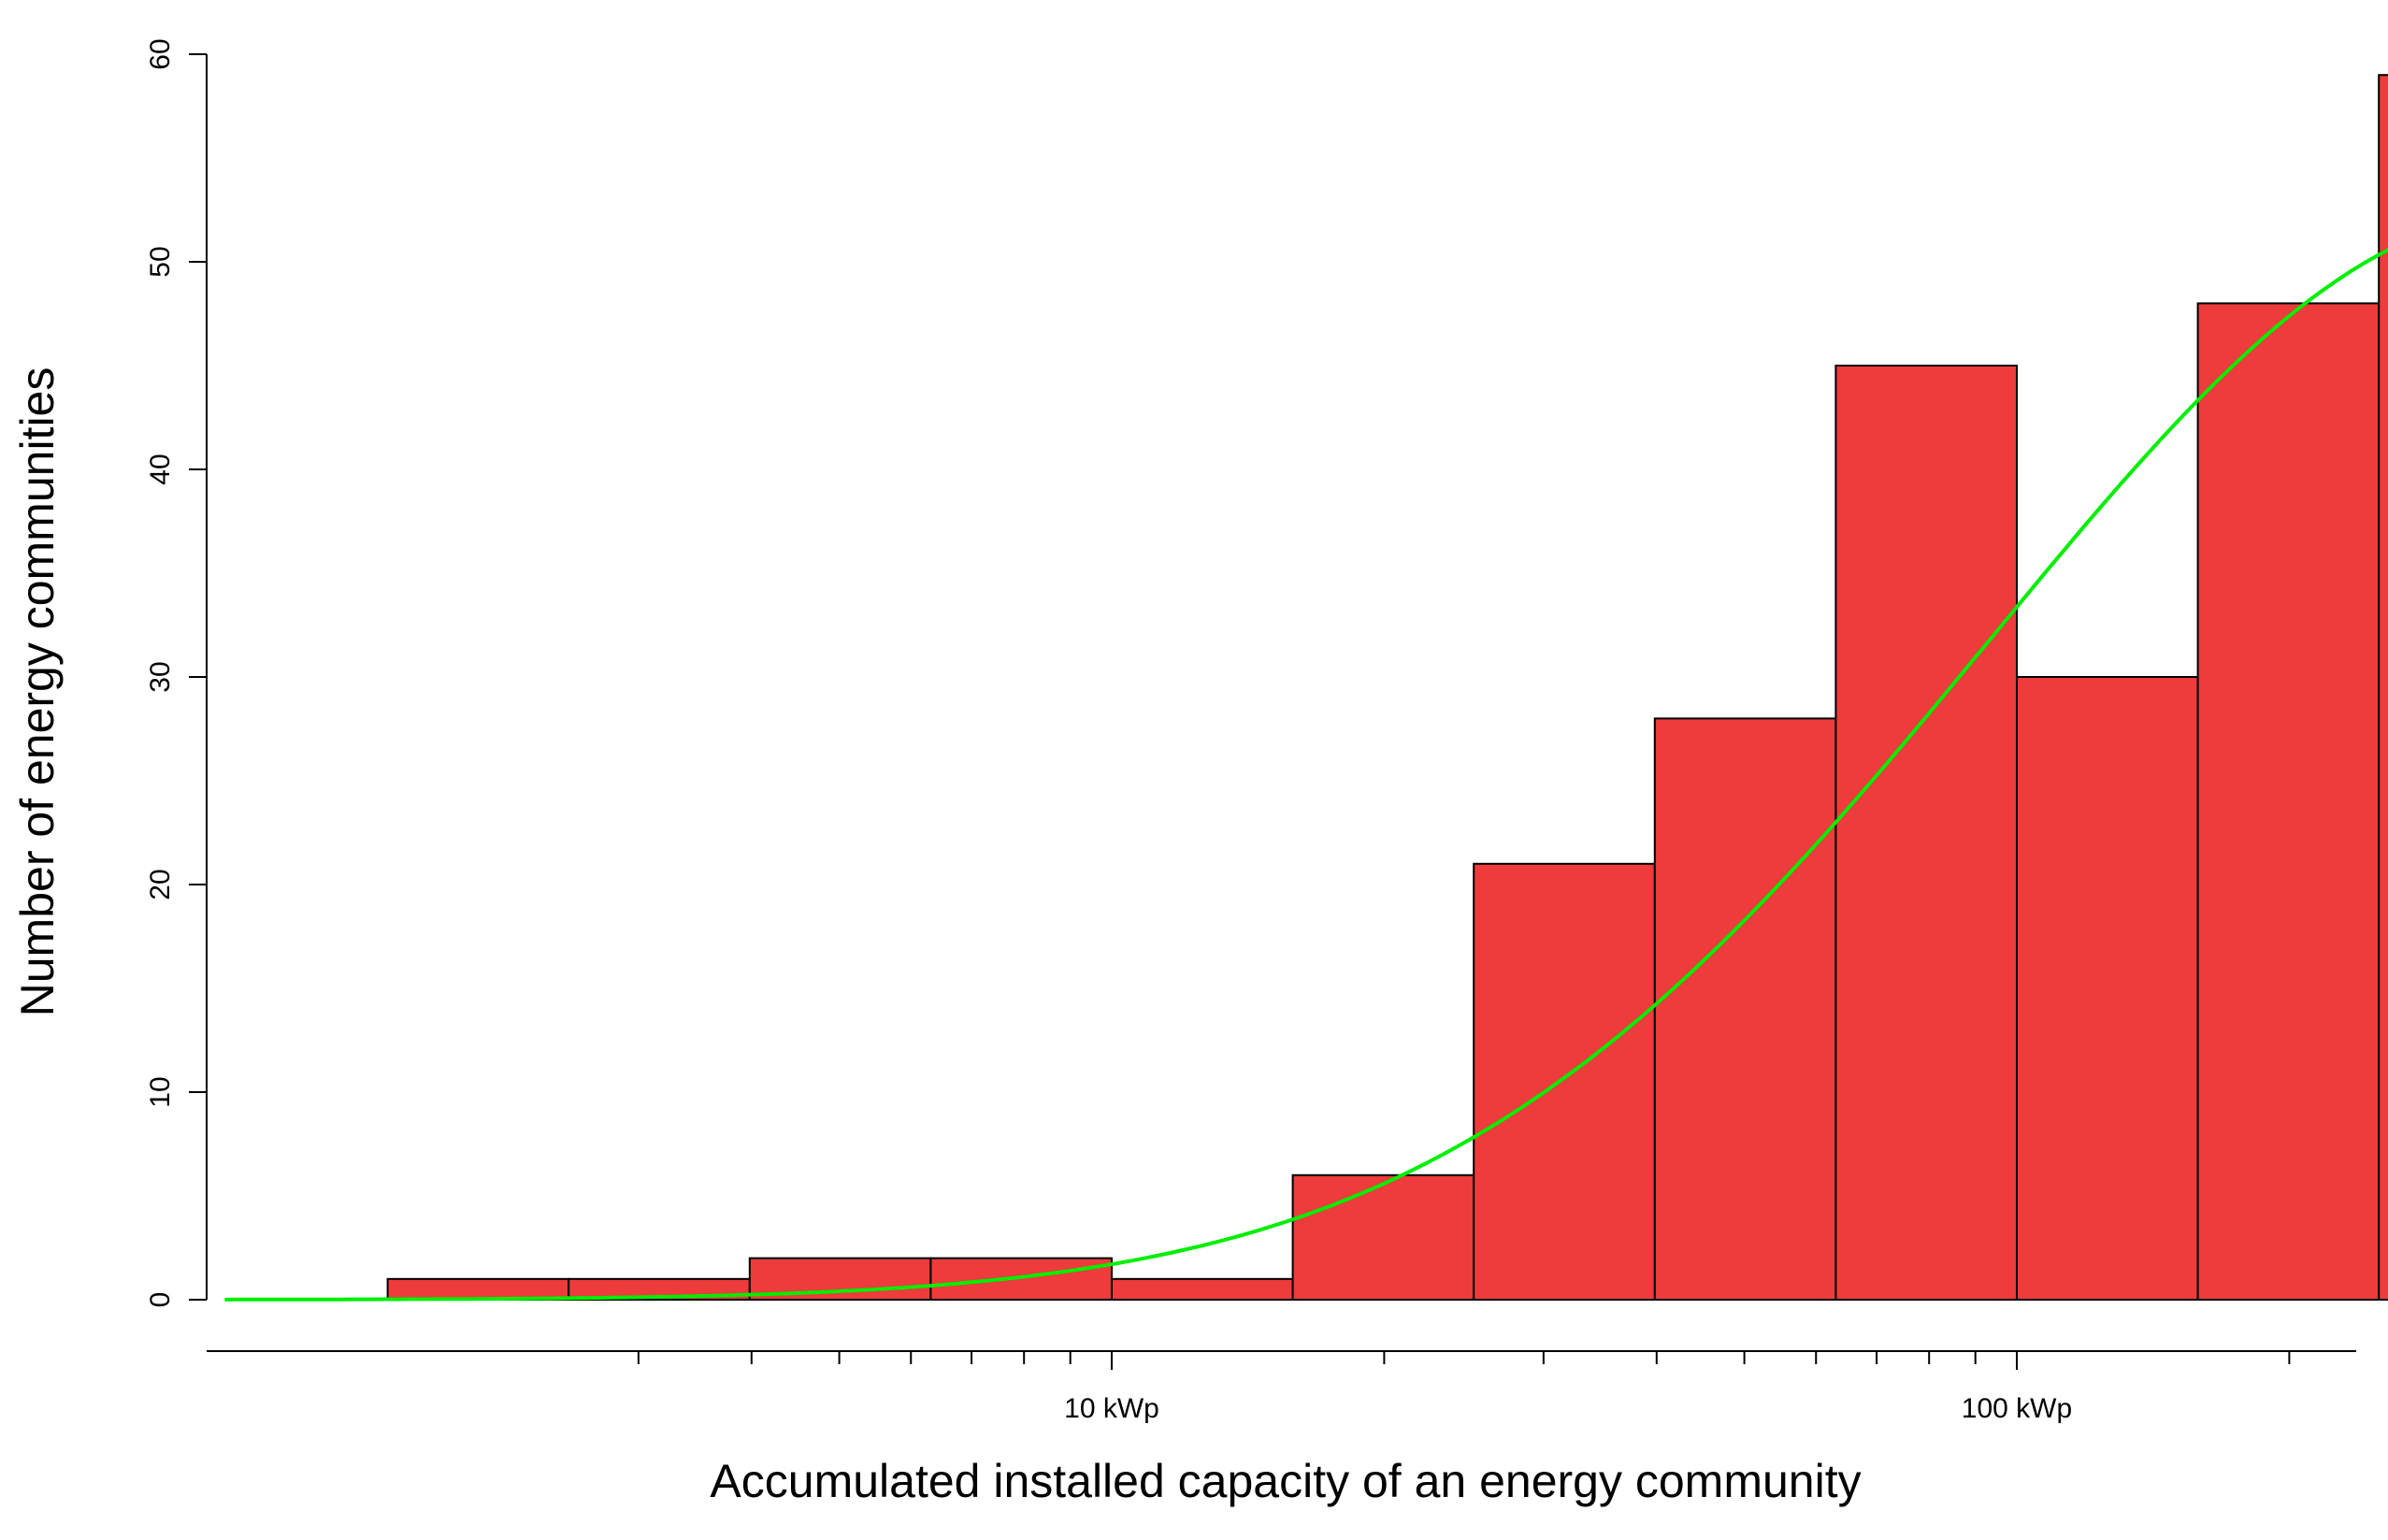 The width and height of the screenshot is (2388, 1540). What do you see at coordinates (1111, 1408) in the screenshot?
I see `x-tick-label: 10 kWp` at bounding box center [1111, 1408].